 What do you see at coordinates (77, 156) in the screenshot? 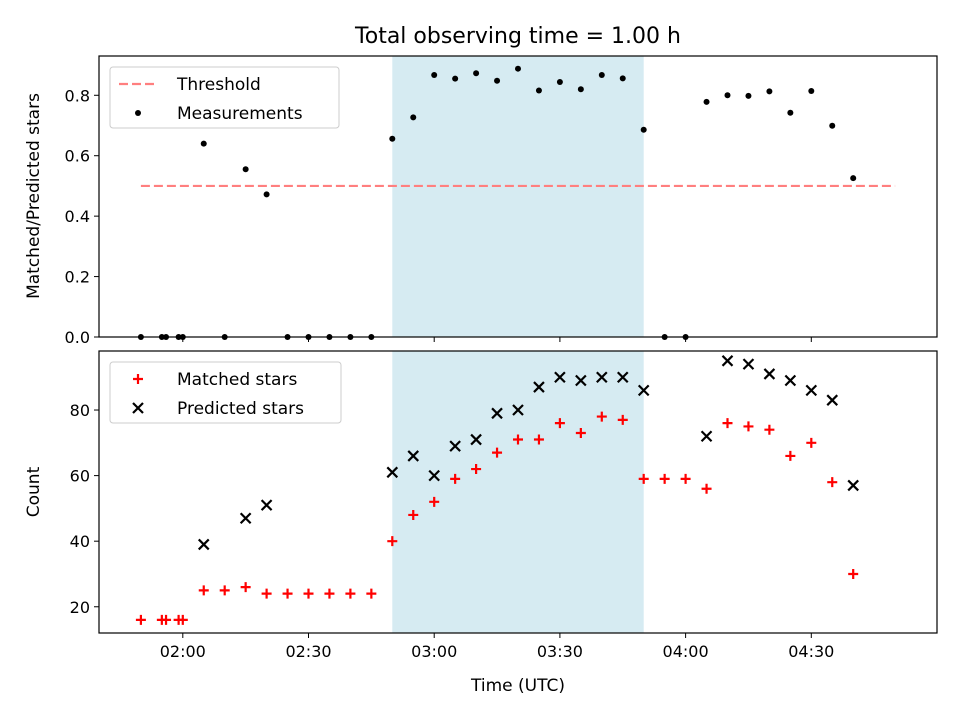
I see `y-tick-label: 0.6` at bounding box center [77, 156].